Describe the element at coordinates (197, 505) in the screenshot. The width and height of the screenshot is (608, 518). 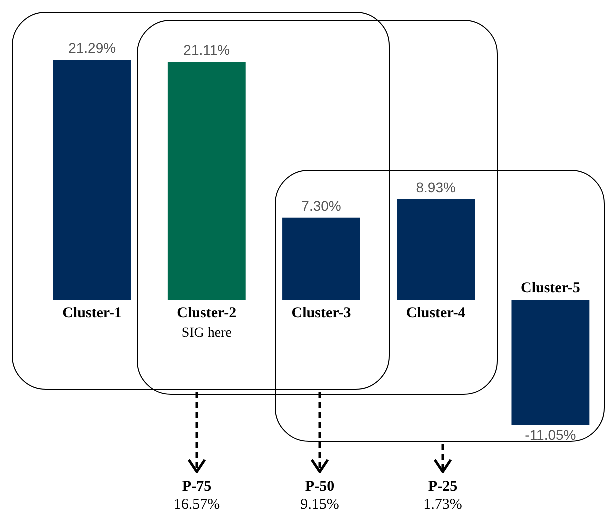
I see `text: 16.57%` at that location.